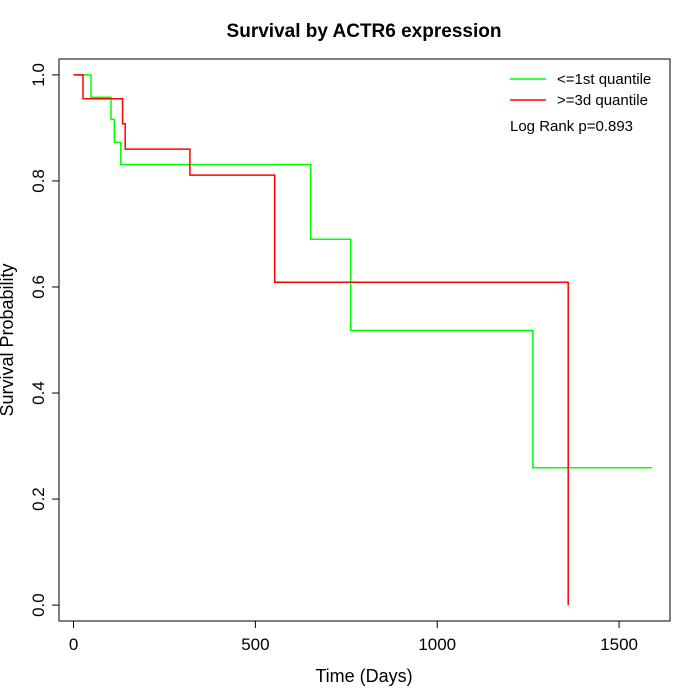 This screenshot has height=700, width=700. What do you see at coordinates (580, 90) in the screenshot?
I see `legend: <=1st quantile >=3d quantile` at bounding box center [580, 90].